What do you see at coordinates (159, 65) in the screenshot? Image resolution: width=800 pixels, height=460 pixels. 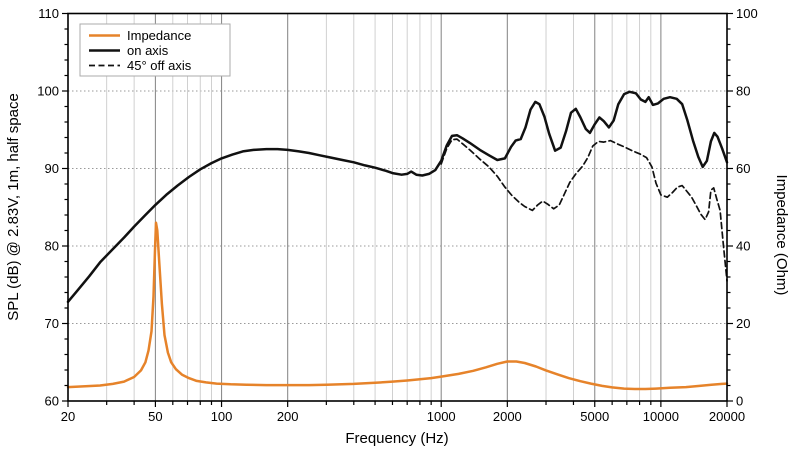 I see `legend-off-axis-label: 45° off axis` at bounding box center [159, 65].